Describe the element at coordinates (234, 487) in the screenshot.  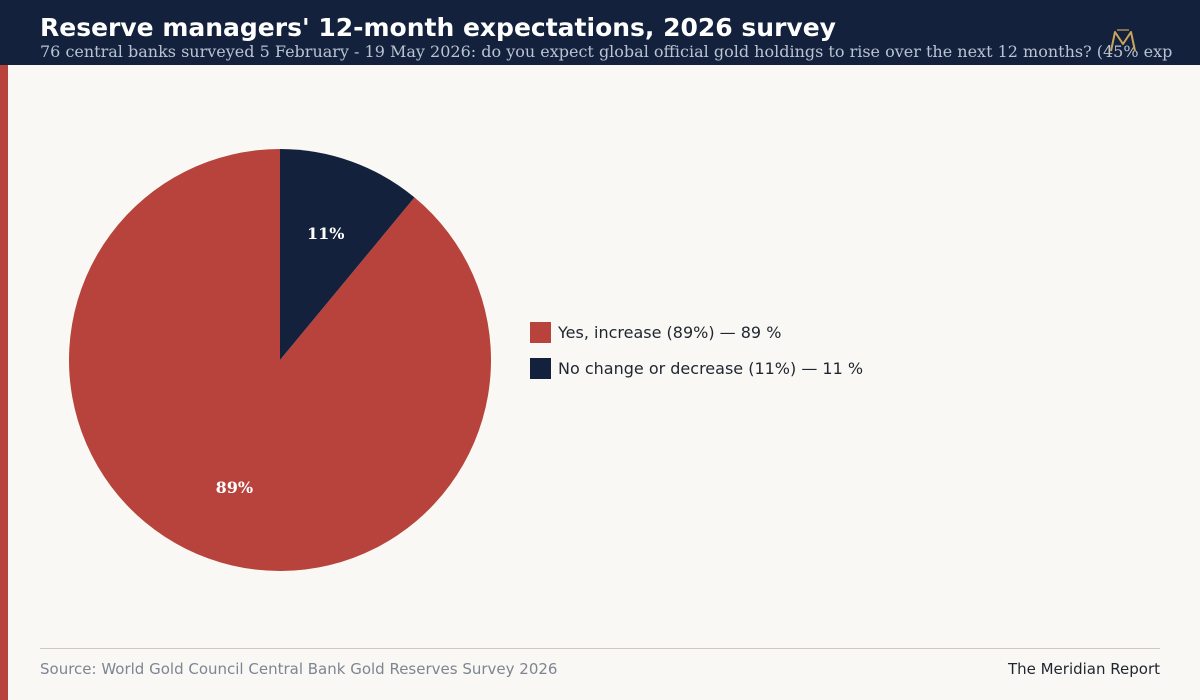
I see `slice-percent-label-0: 89%` at that location.